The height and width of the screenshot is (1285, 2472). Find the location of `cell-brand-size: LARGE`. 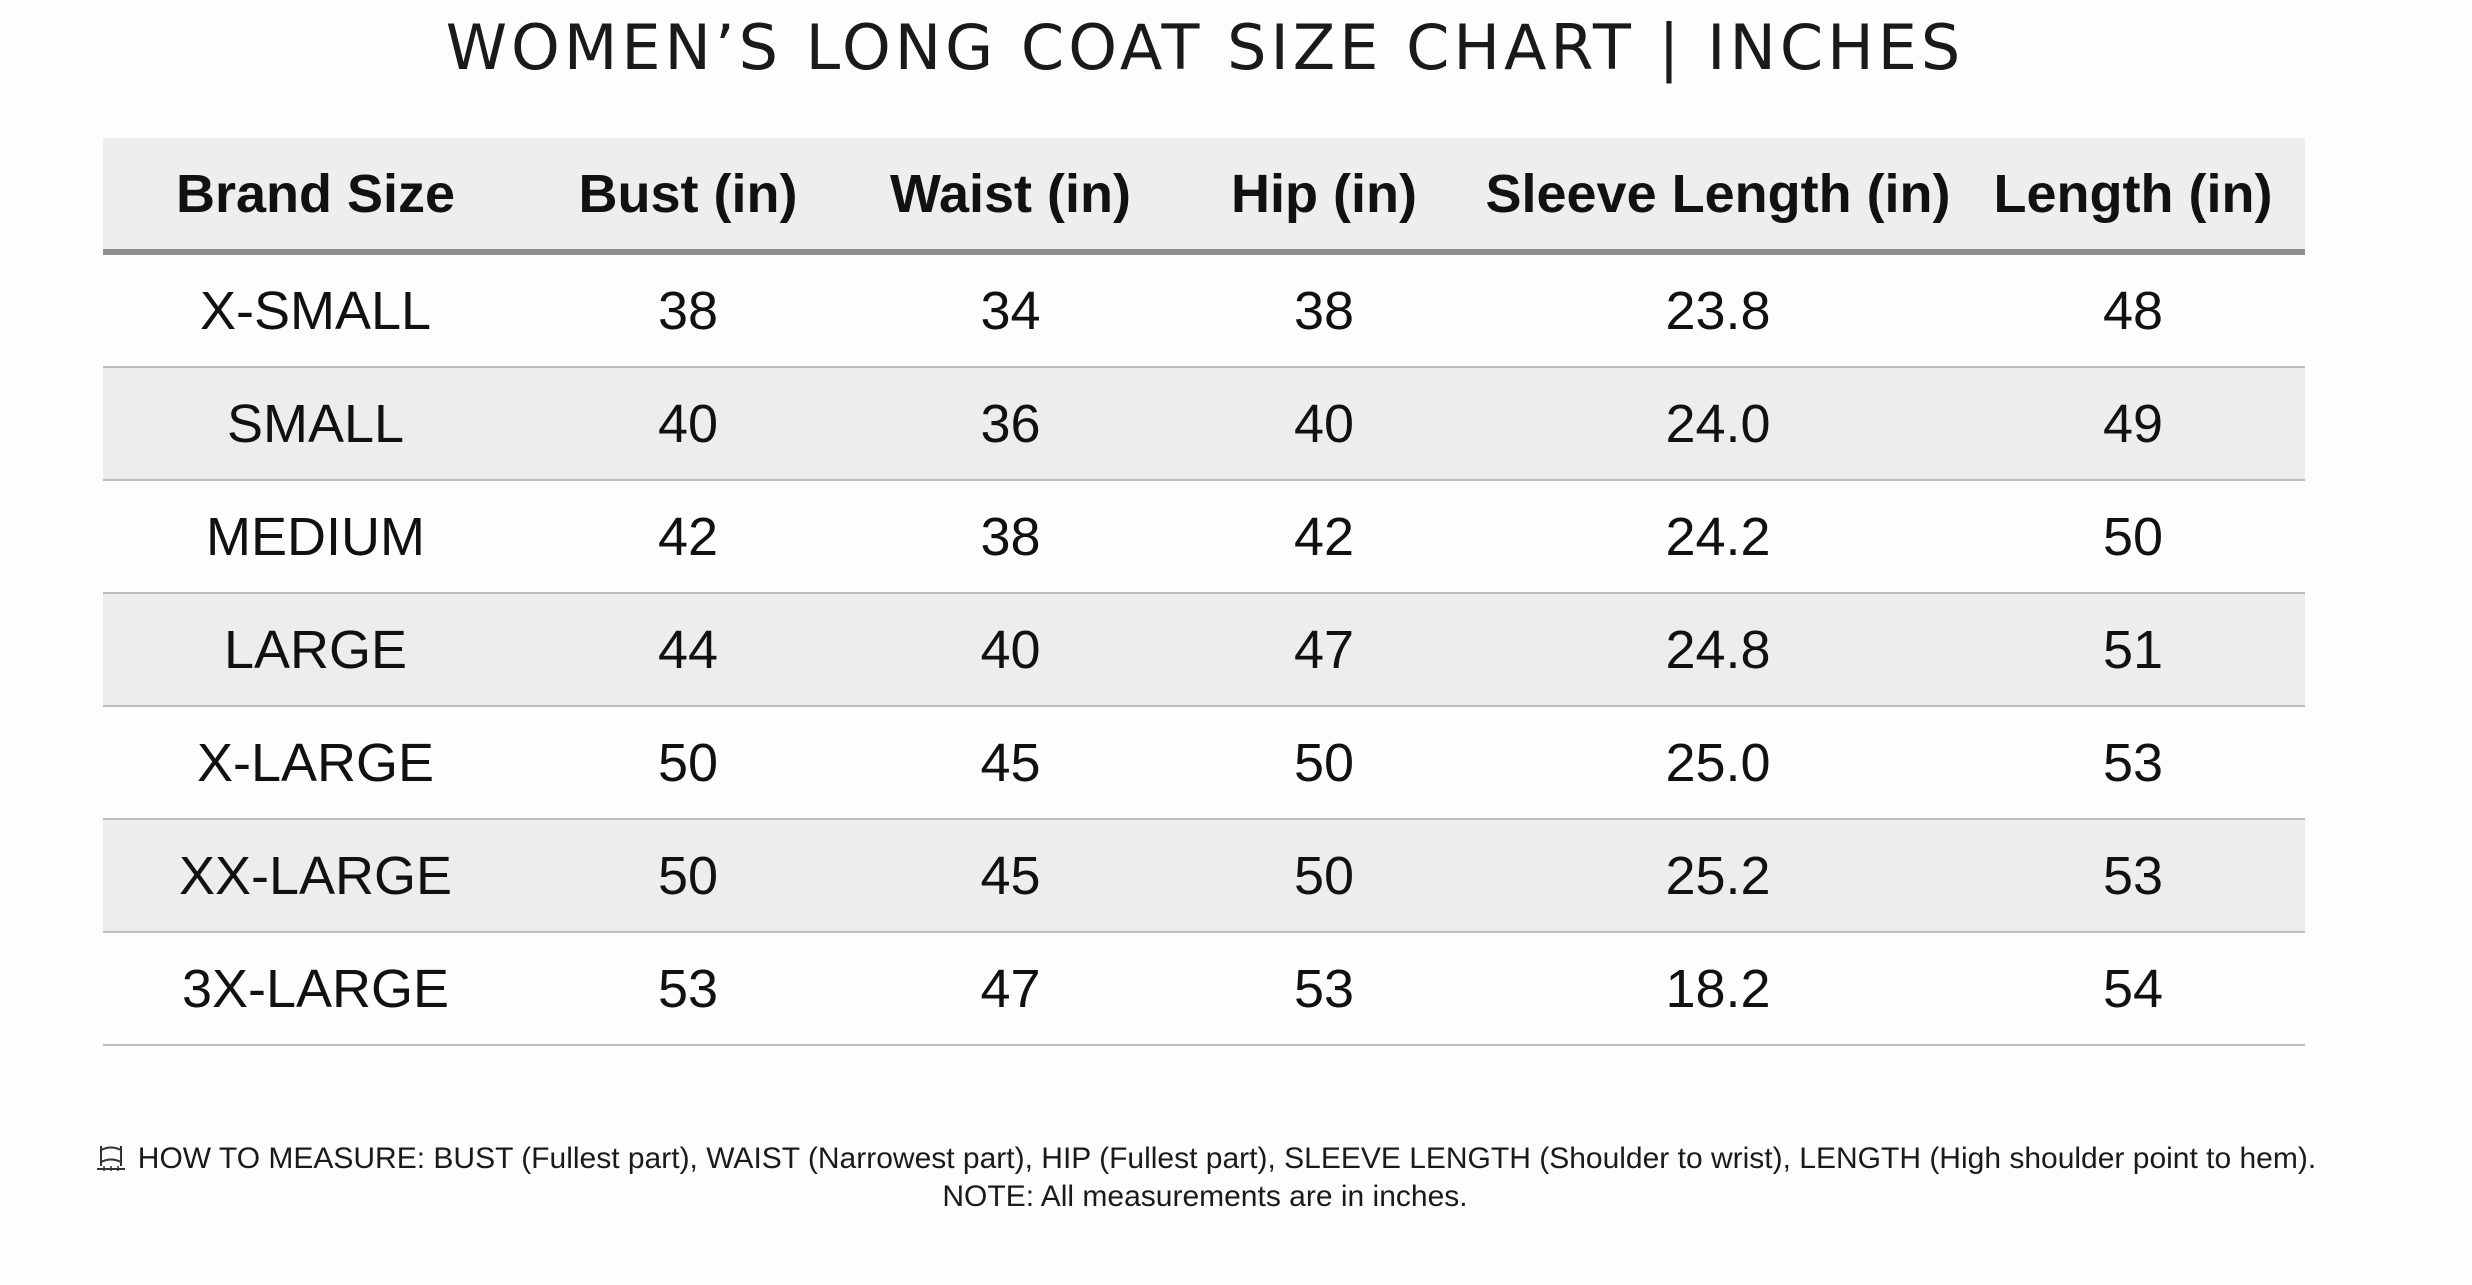

cell-brand-size: LARGE is located at coordinates (315, 649).